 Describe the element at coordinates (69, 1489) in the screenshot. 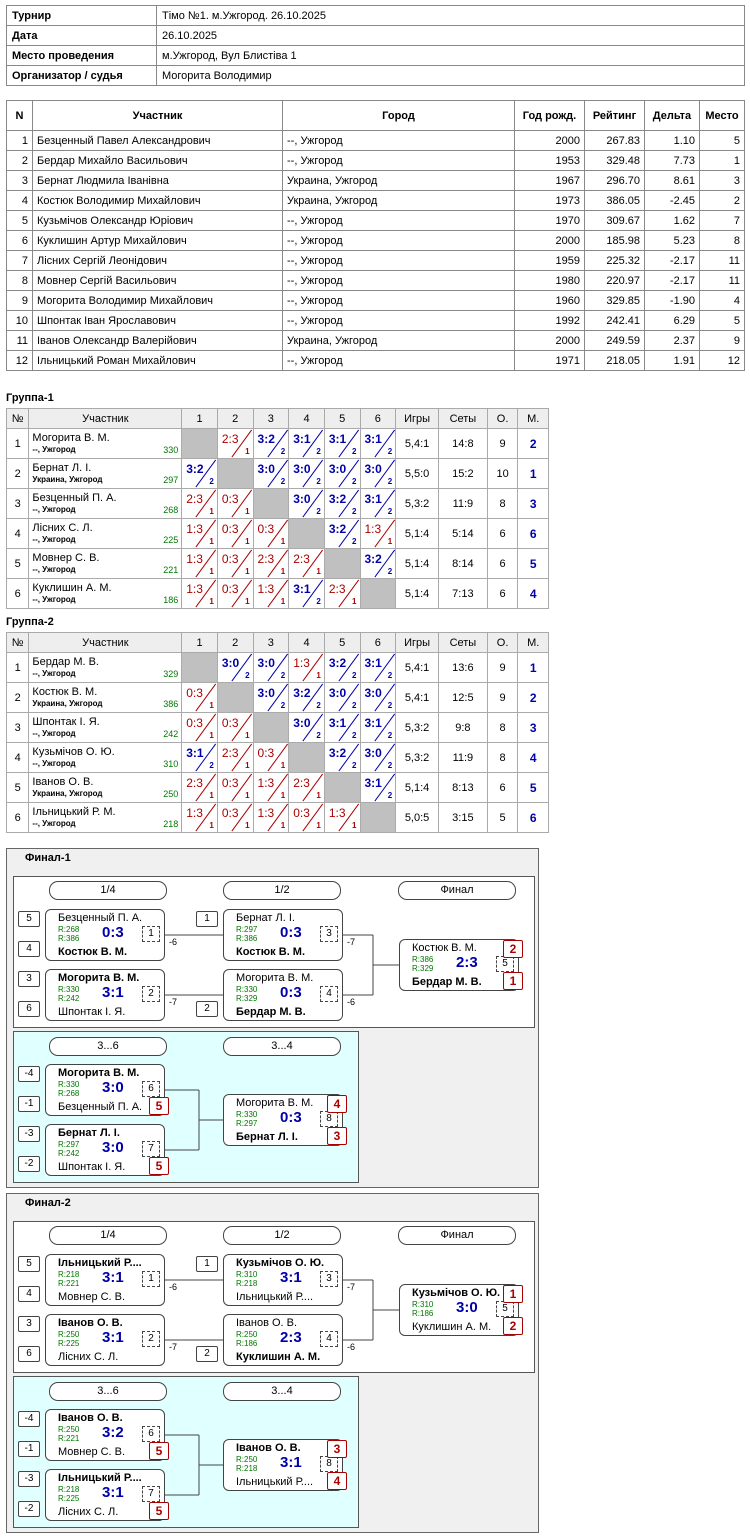

I see `match-rating-1: R:218` at that location.